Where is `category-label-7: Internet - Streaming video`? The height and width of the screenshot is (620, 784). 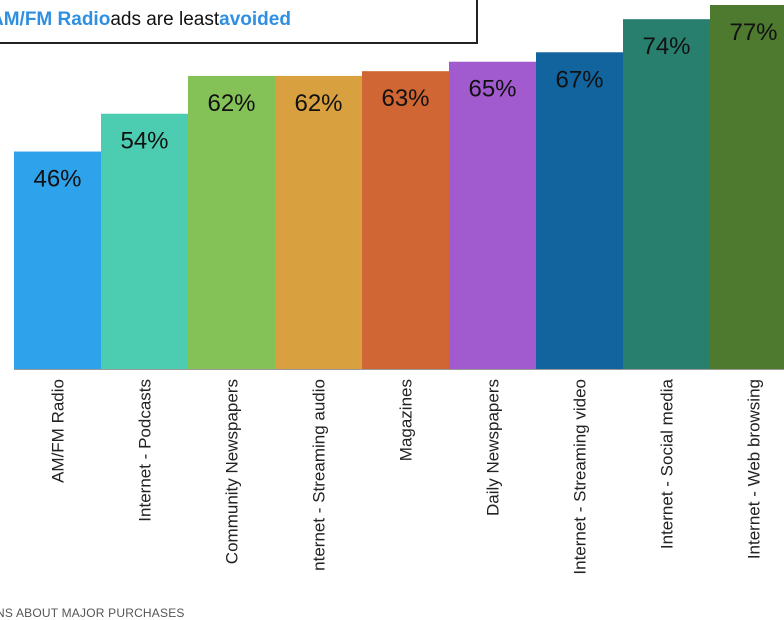
category-label-7: Internet - Streaming video is located at coordinates (580, 477).